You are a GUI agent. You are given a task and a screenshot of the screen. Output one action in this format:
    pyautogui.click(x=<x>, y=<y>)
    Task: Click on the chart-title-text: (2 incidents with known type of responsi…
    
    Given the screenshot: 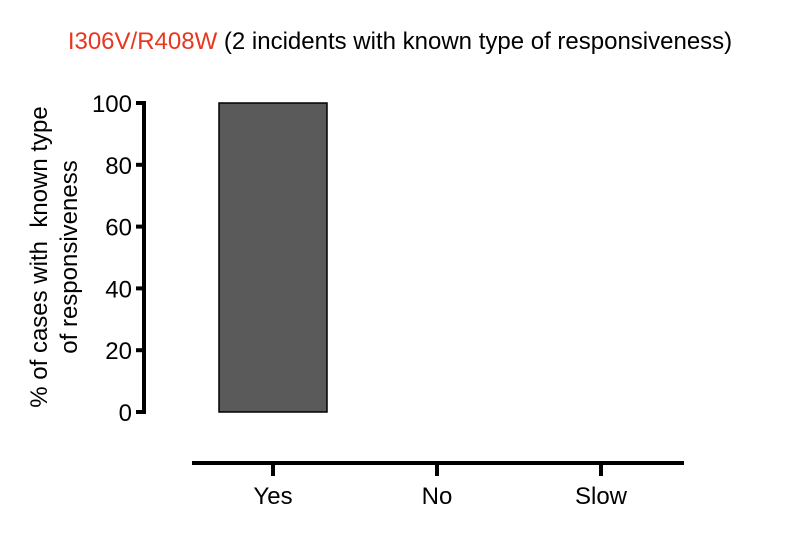 What is the action you would take?
    pyautogui.click(x=478, y=41)
    